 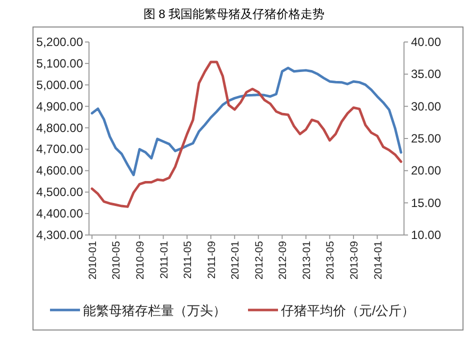 I want to click on x-tick-label: 2012-09, so click(x=283, y=260).